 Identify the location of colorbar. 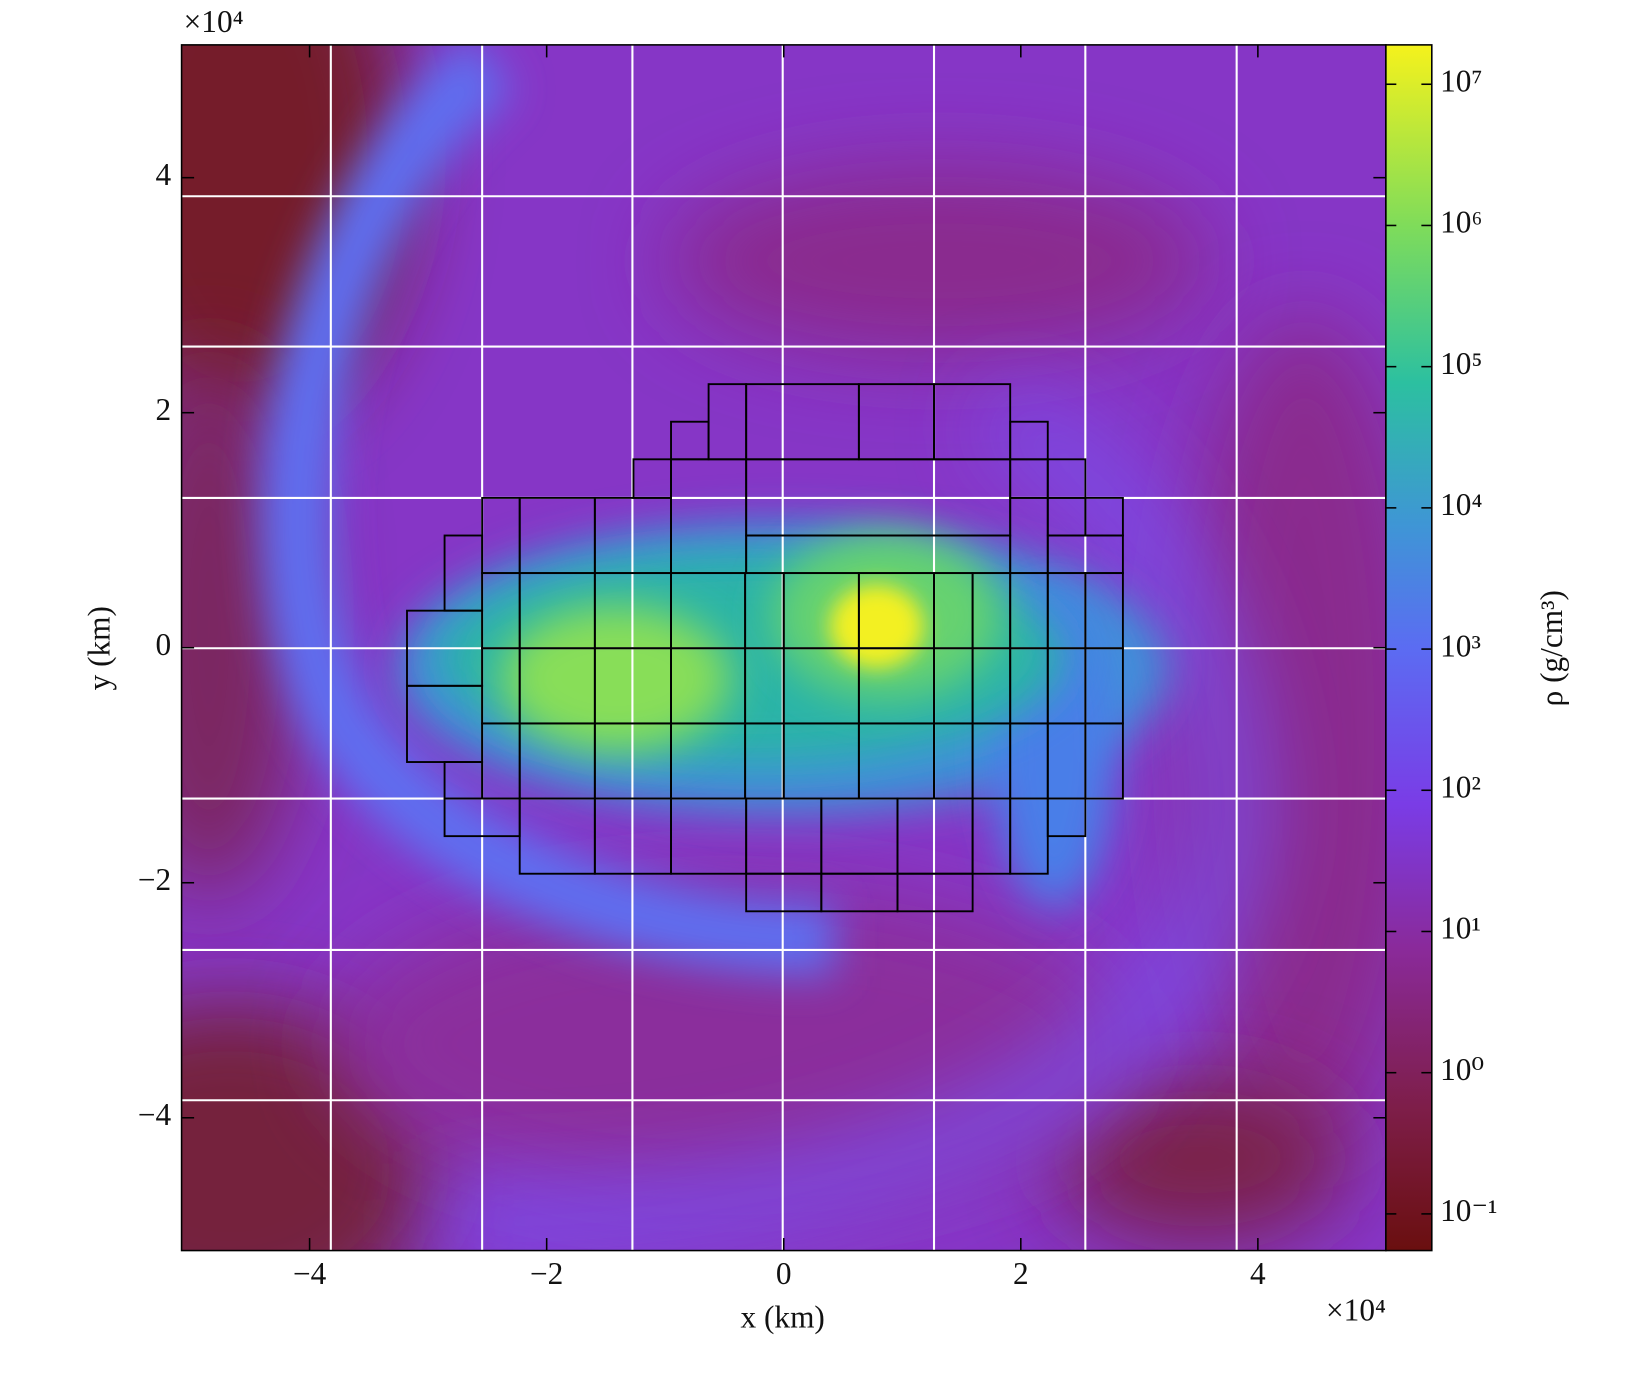
(1409, 648).